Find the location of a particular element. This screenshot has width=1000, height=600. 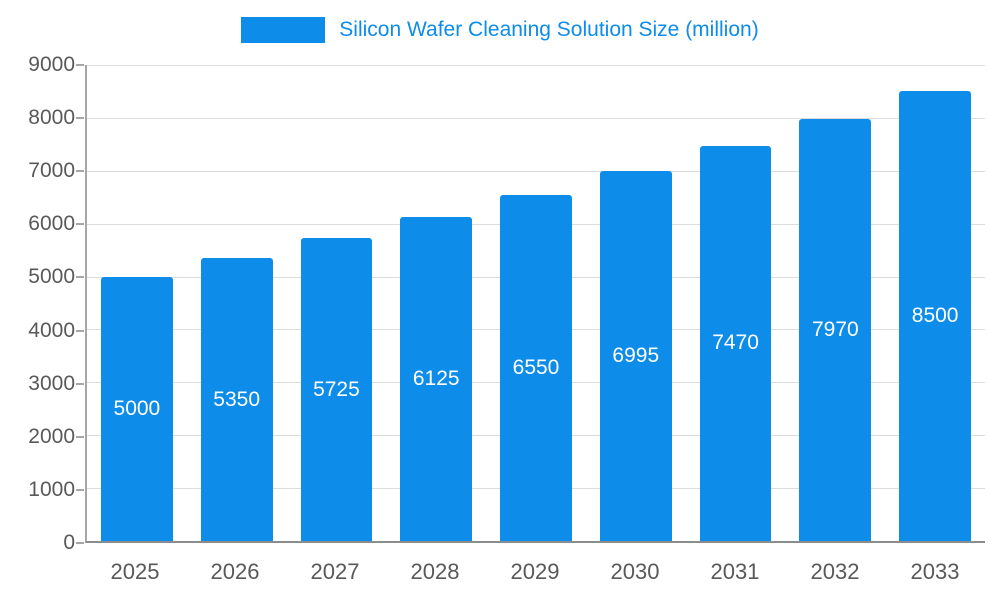

y-axis: 0 1000 2000 3000 4000 5000 6000 7000 8000 9000 is located at coordinates (42, 303).